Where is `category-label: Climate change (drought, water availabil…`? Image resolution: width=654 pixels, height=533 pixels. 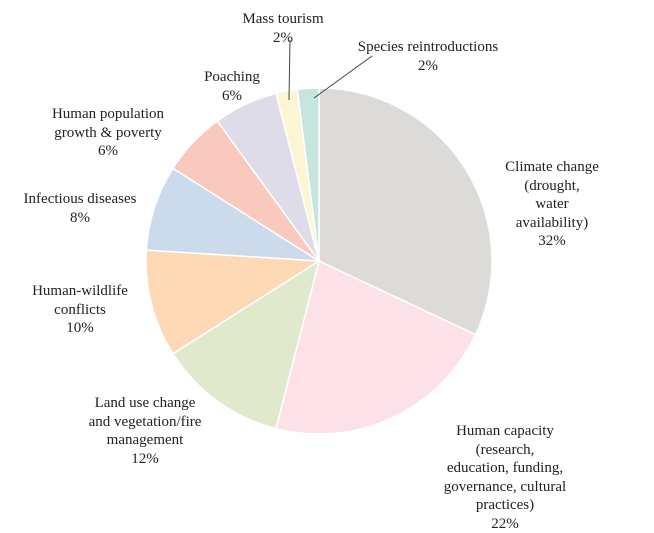
category-label: Climate change (drought, water availabil… is located at coordinates (552, 195).